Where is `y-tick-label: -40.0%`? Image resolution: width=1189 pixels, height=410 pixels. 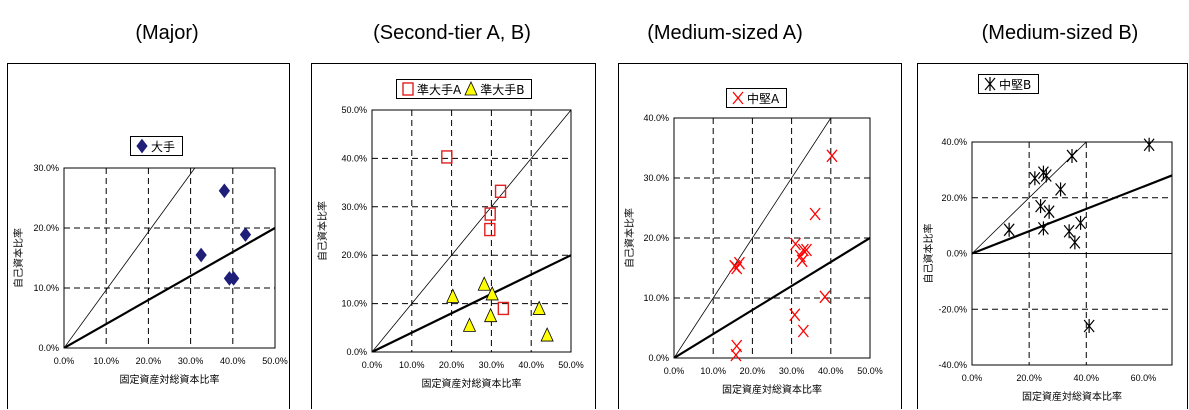
y-tick-label: -40.0% is located at coordinates (952, 365).